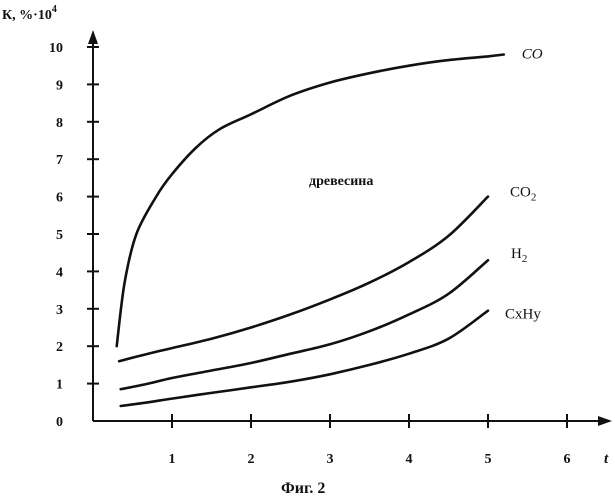  I want to click on series-label-h2: H2, so click(519, 255).